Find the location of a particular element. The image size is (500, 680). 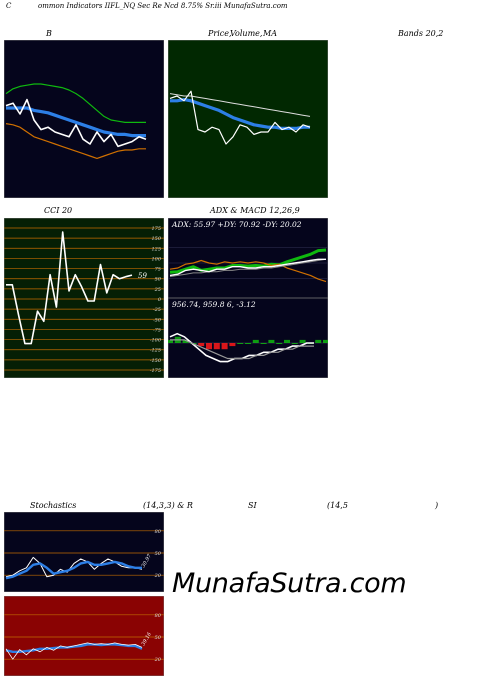

cci-tick-label: 75 is located at coordinates (158, 270).